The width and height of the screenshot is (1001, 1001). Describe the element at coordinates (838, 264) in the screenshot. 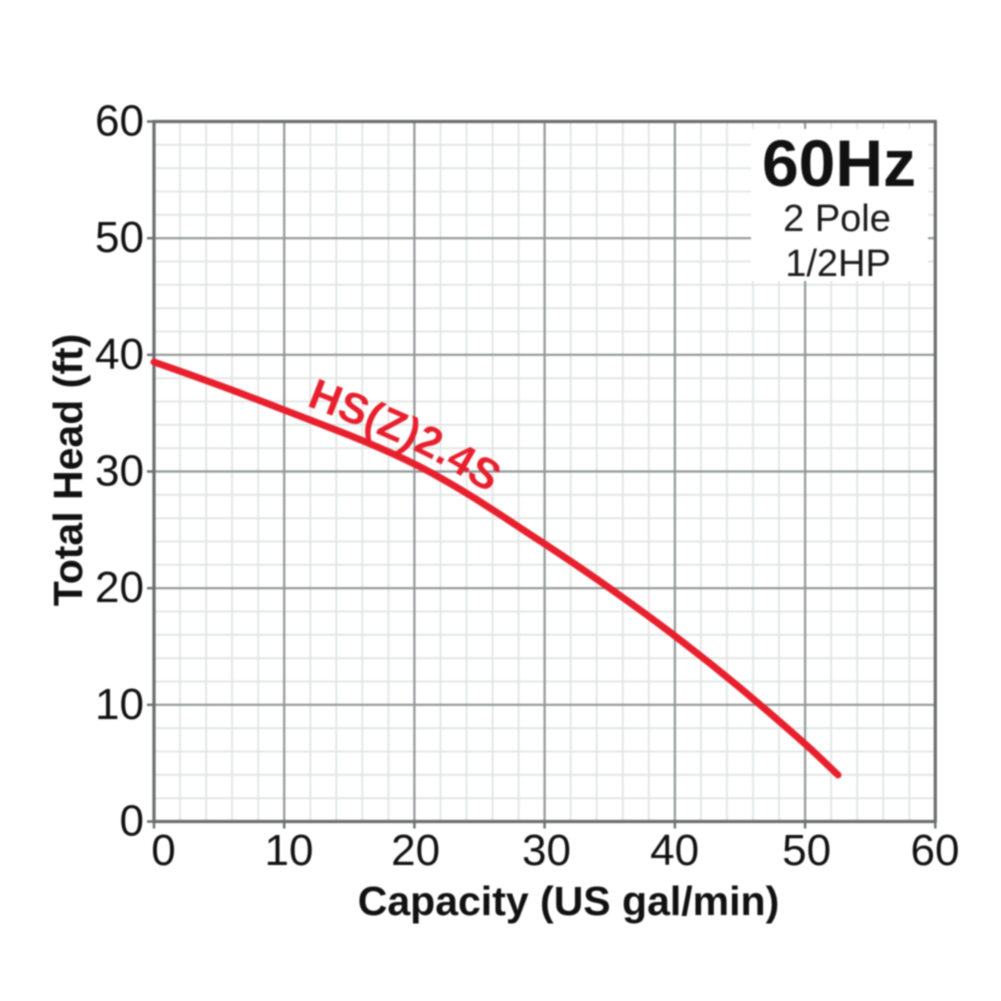

I see `svg-text: 1/2HP` at that location.